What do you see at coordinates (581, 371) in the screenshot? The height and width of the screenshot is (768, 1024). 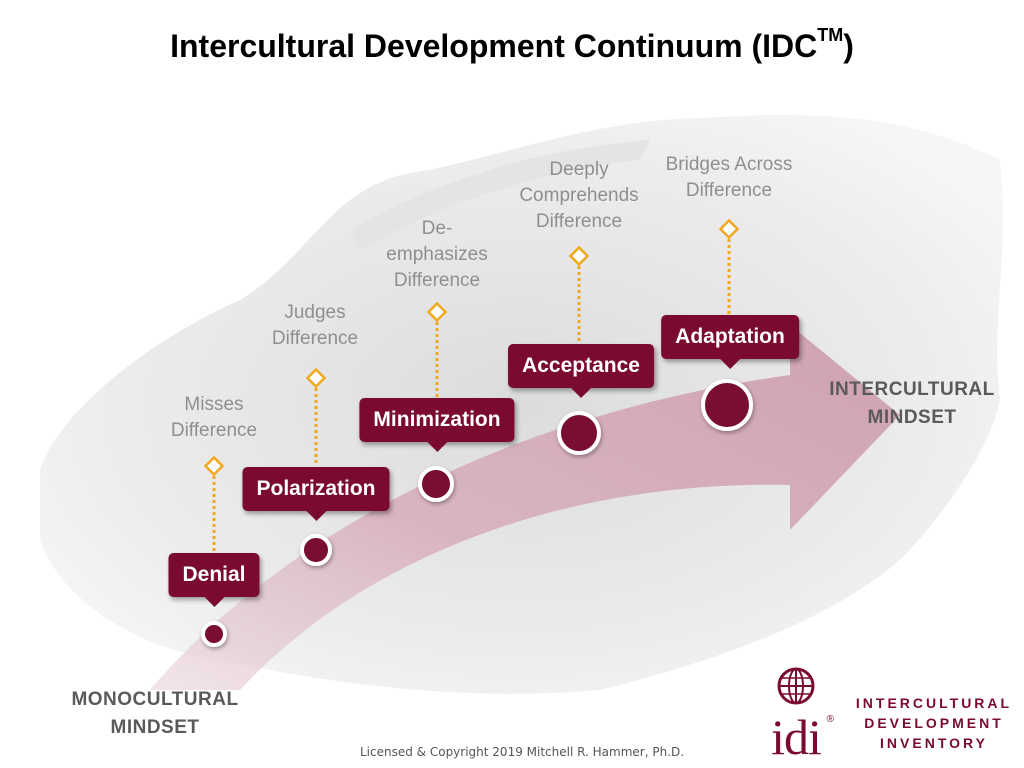 I see `stage-label-acceptance: Acceptance` at bounding box center [581, 371].